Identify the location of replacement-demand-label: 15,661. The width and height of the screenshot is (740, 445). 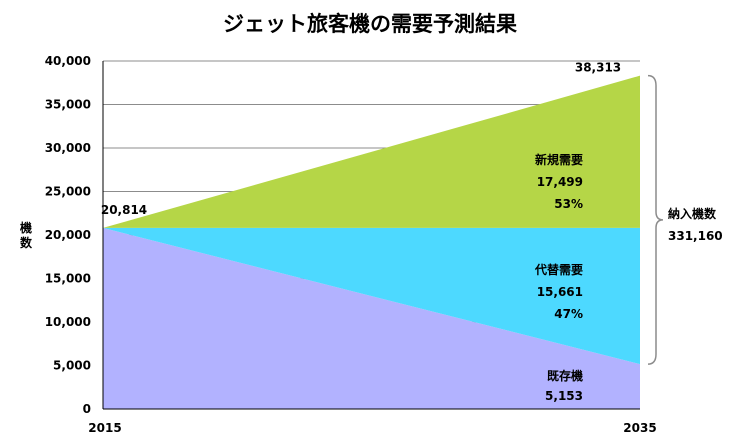
(560, 292).